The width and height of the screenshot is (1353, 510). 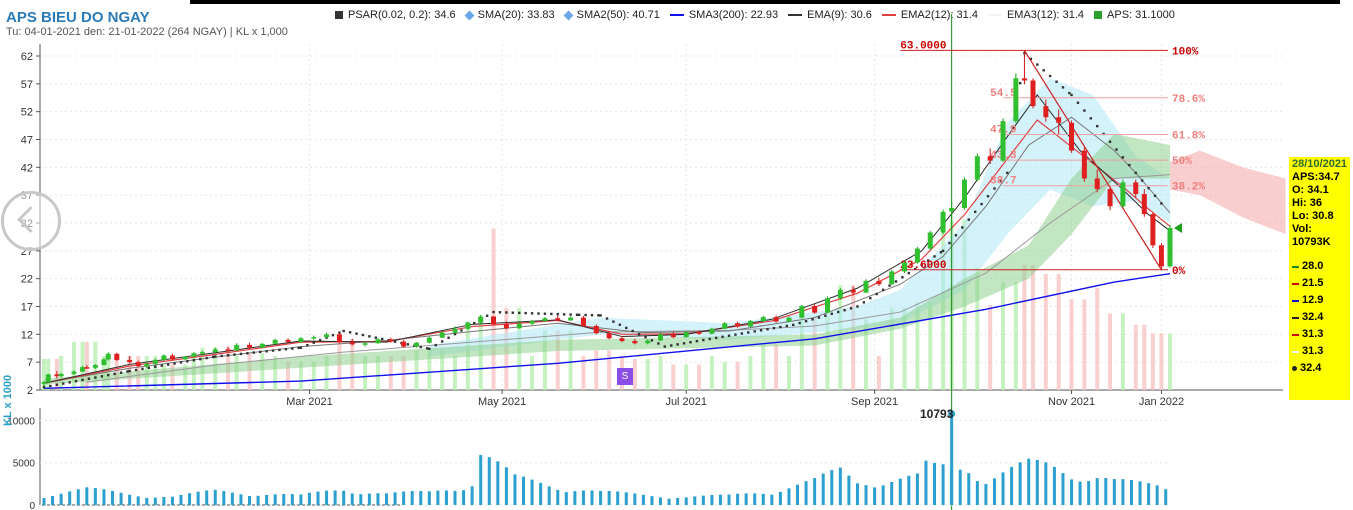 I want to click on y-tick-label: 62, so click(x=27, y=57).